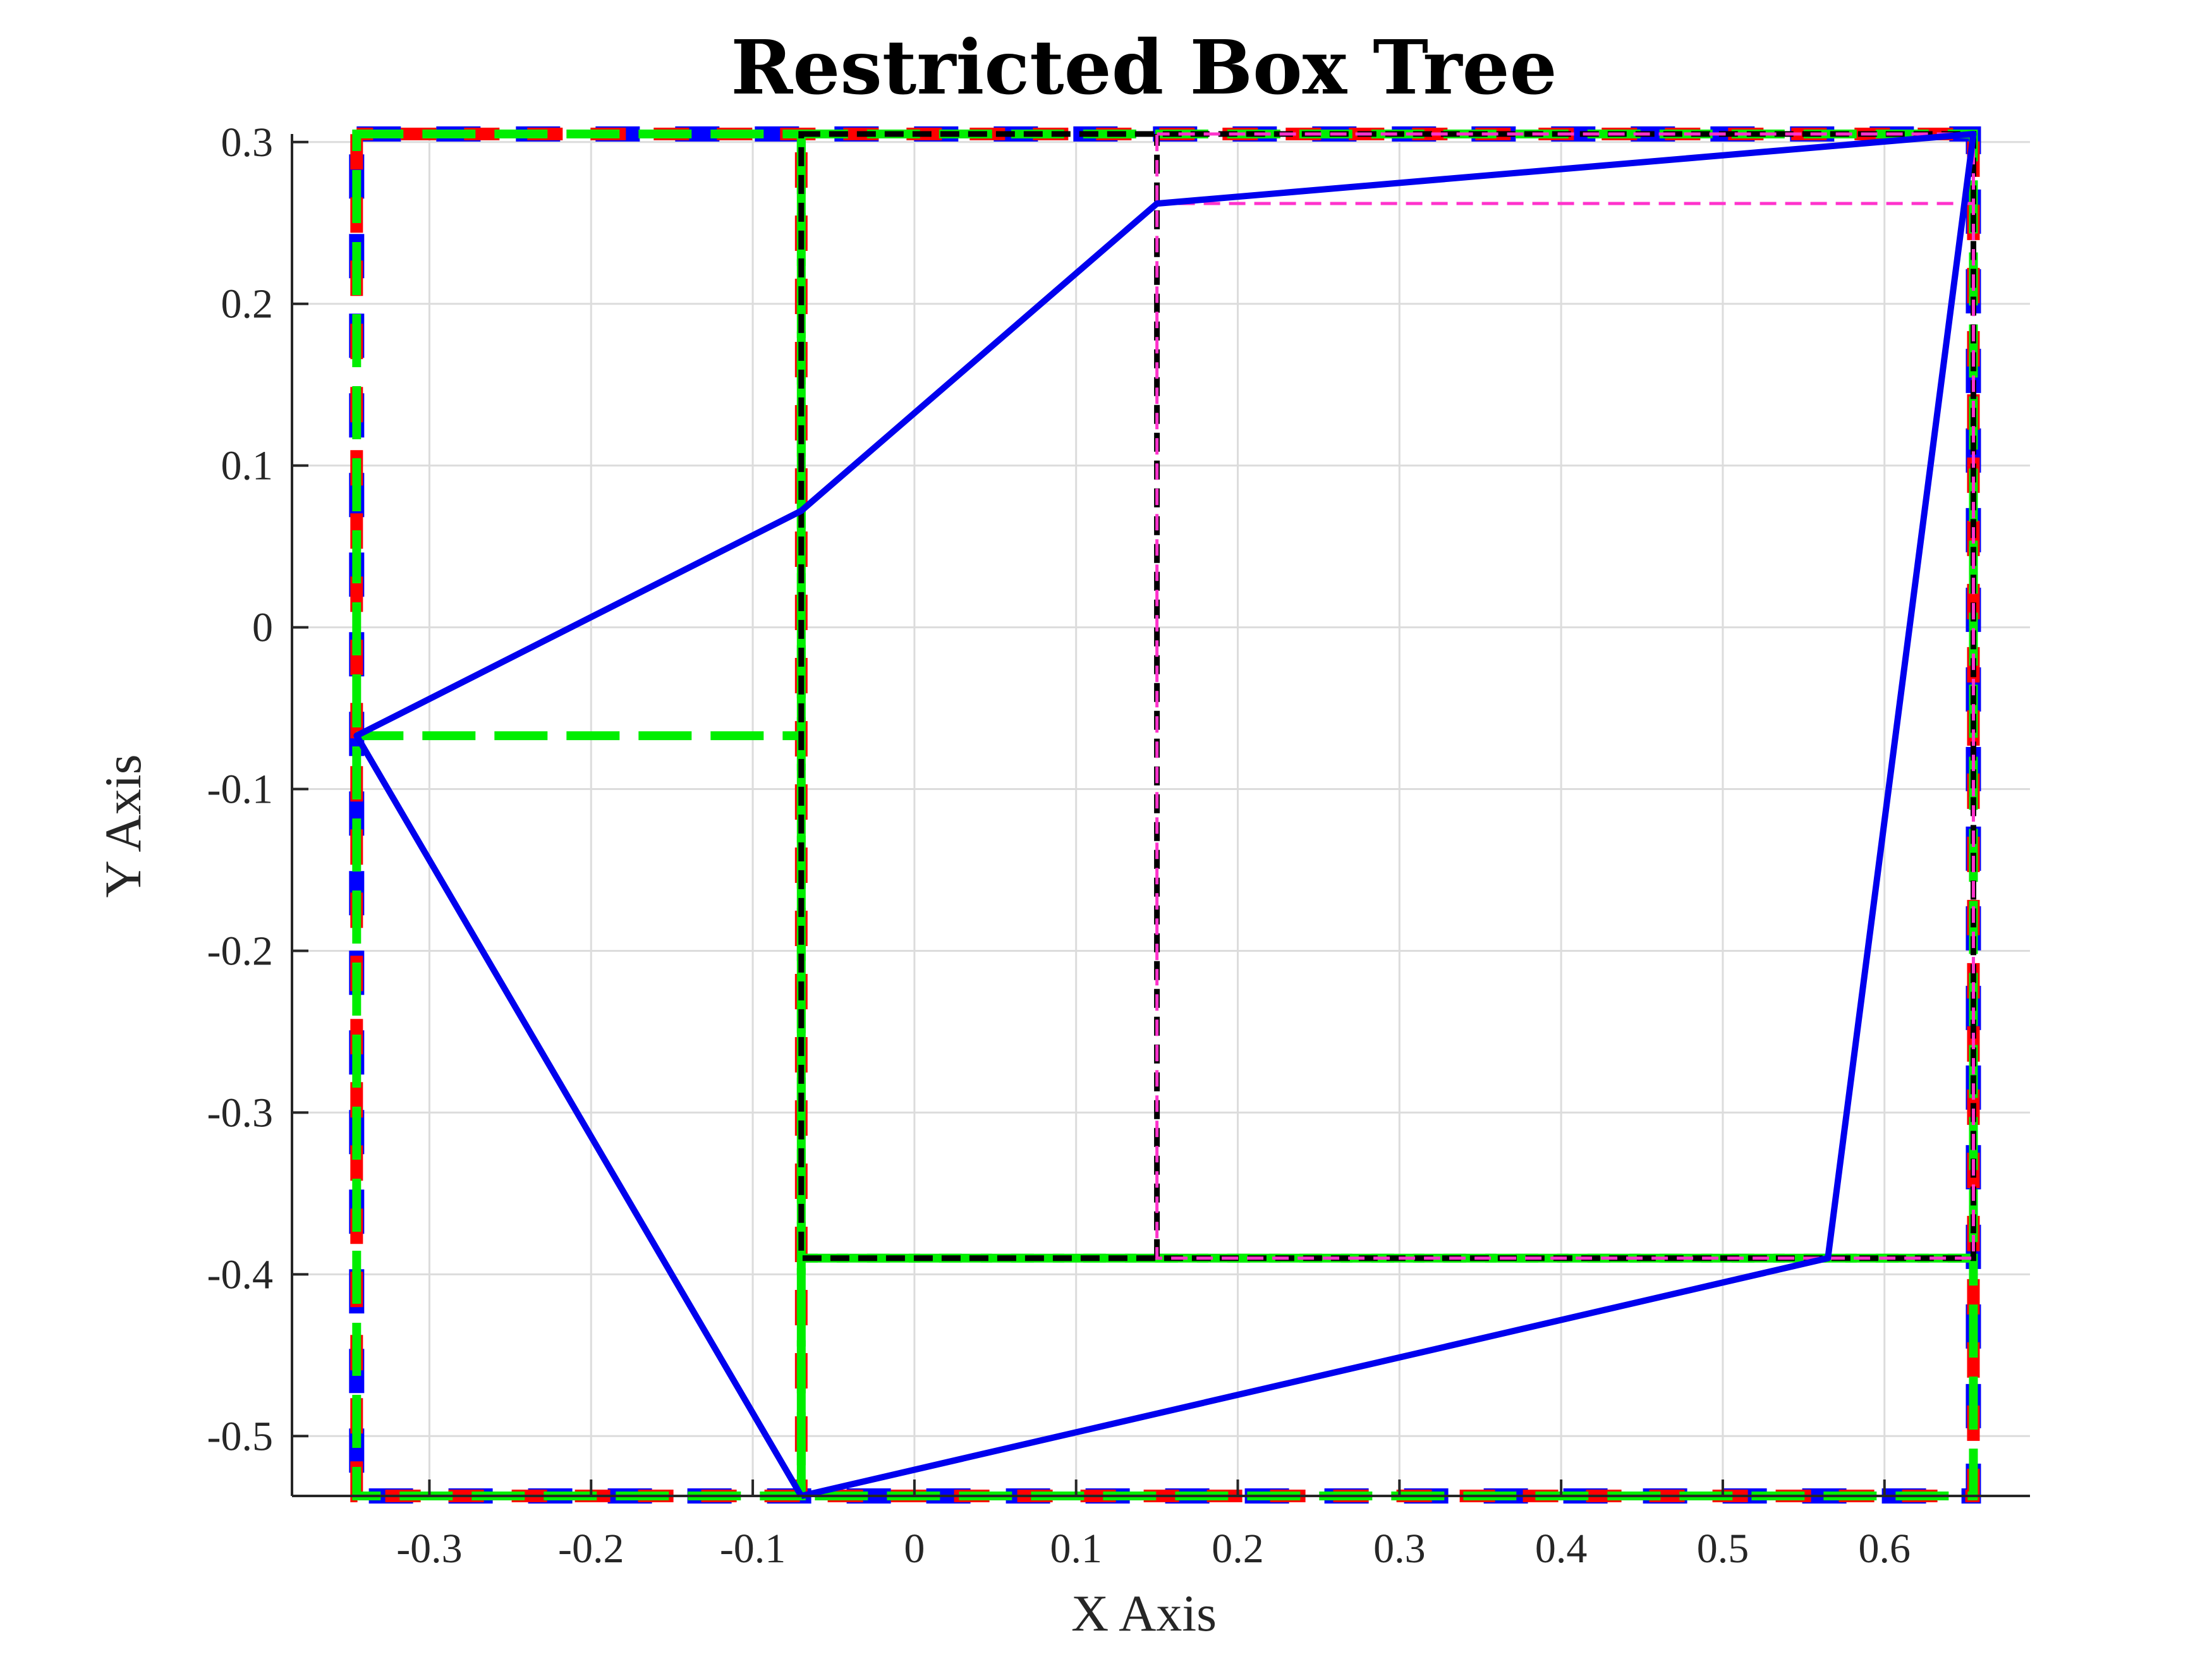 This screenshot has width=2212, height=1659. What do you see at coordinates (248, 304) in the screenshot?
I see `y-tick-label: 0.2` at bounding box center [248, 304].